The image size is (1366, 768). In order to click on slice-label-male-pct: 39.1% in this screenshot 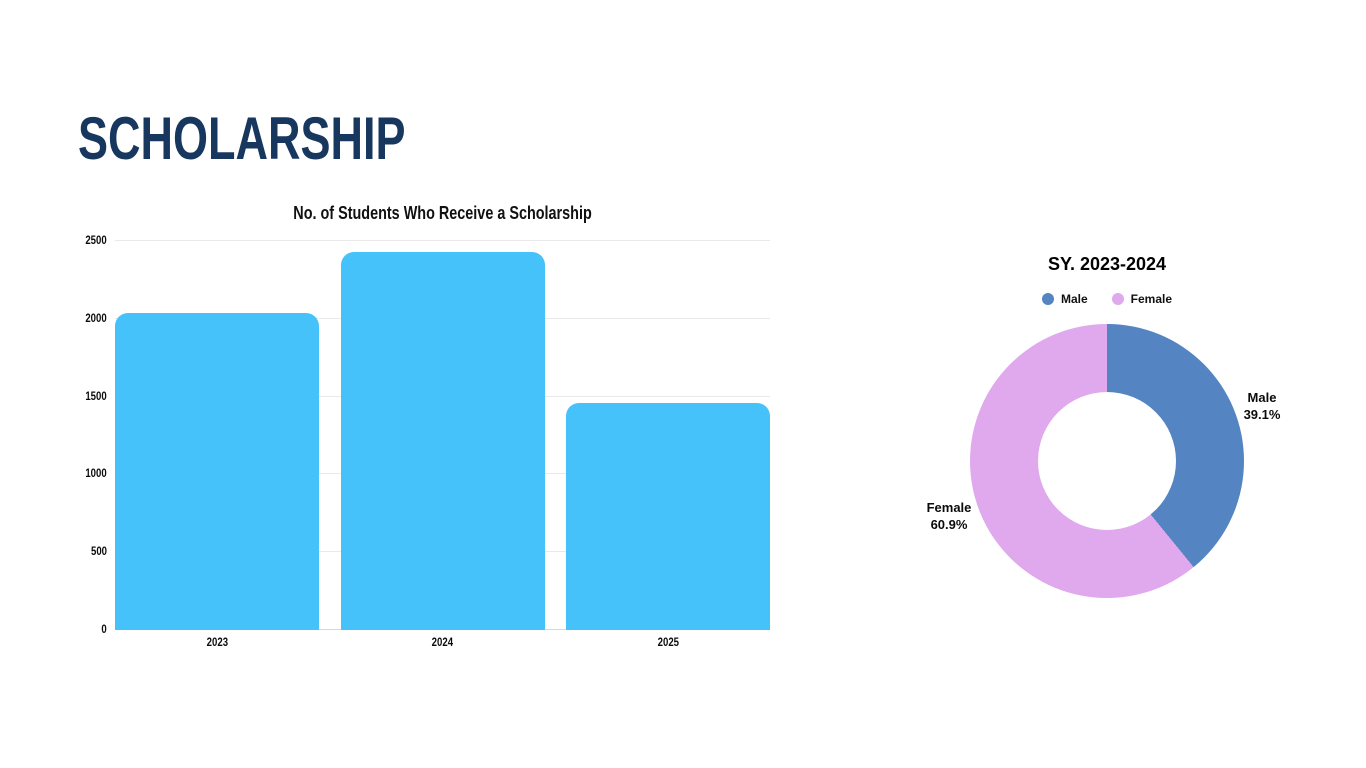, I will do `click(1262, 414)`.